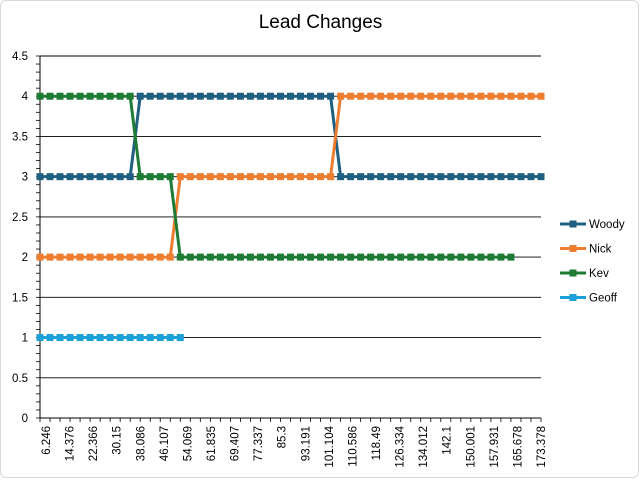  I want to click on y-tick-label: 2, so click(25, 258).